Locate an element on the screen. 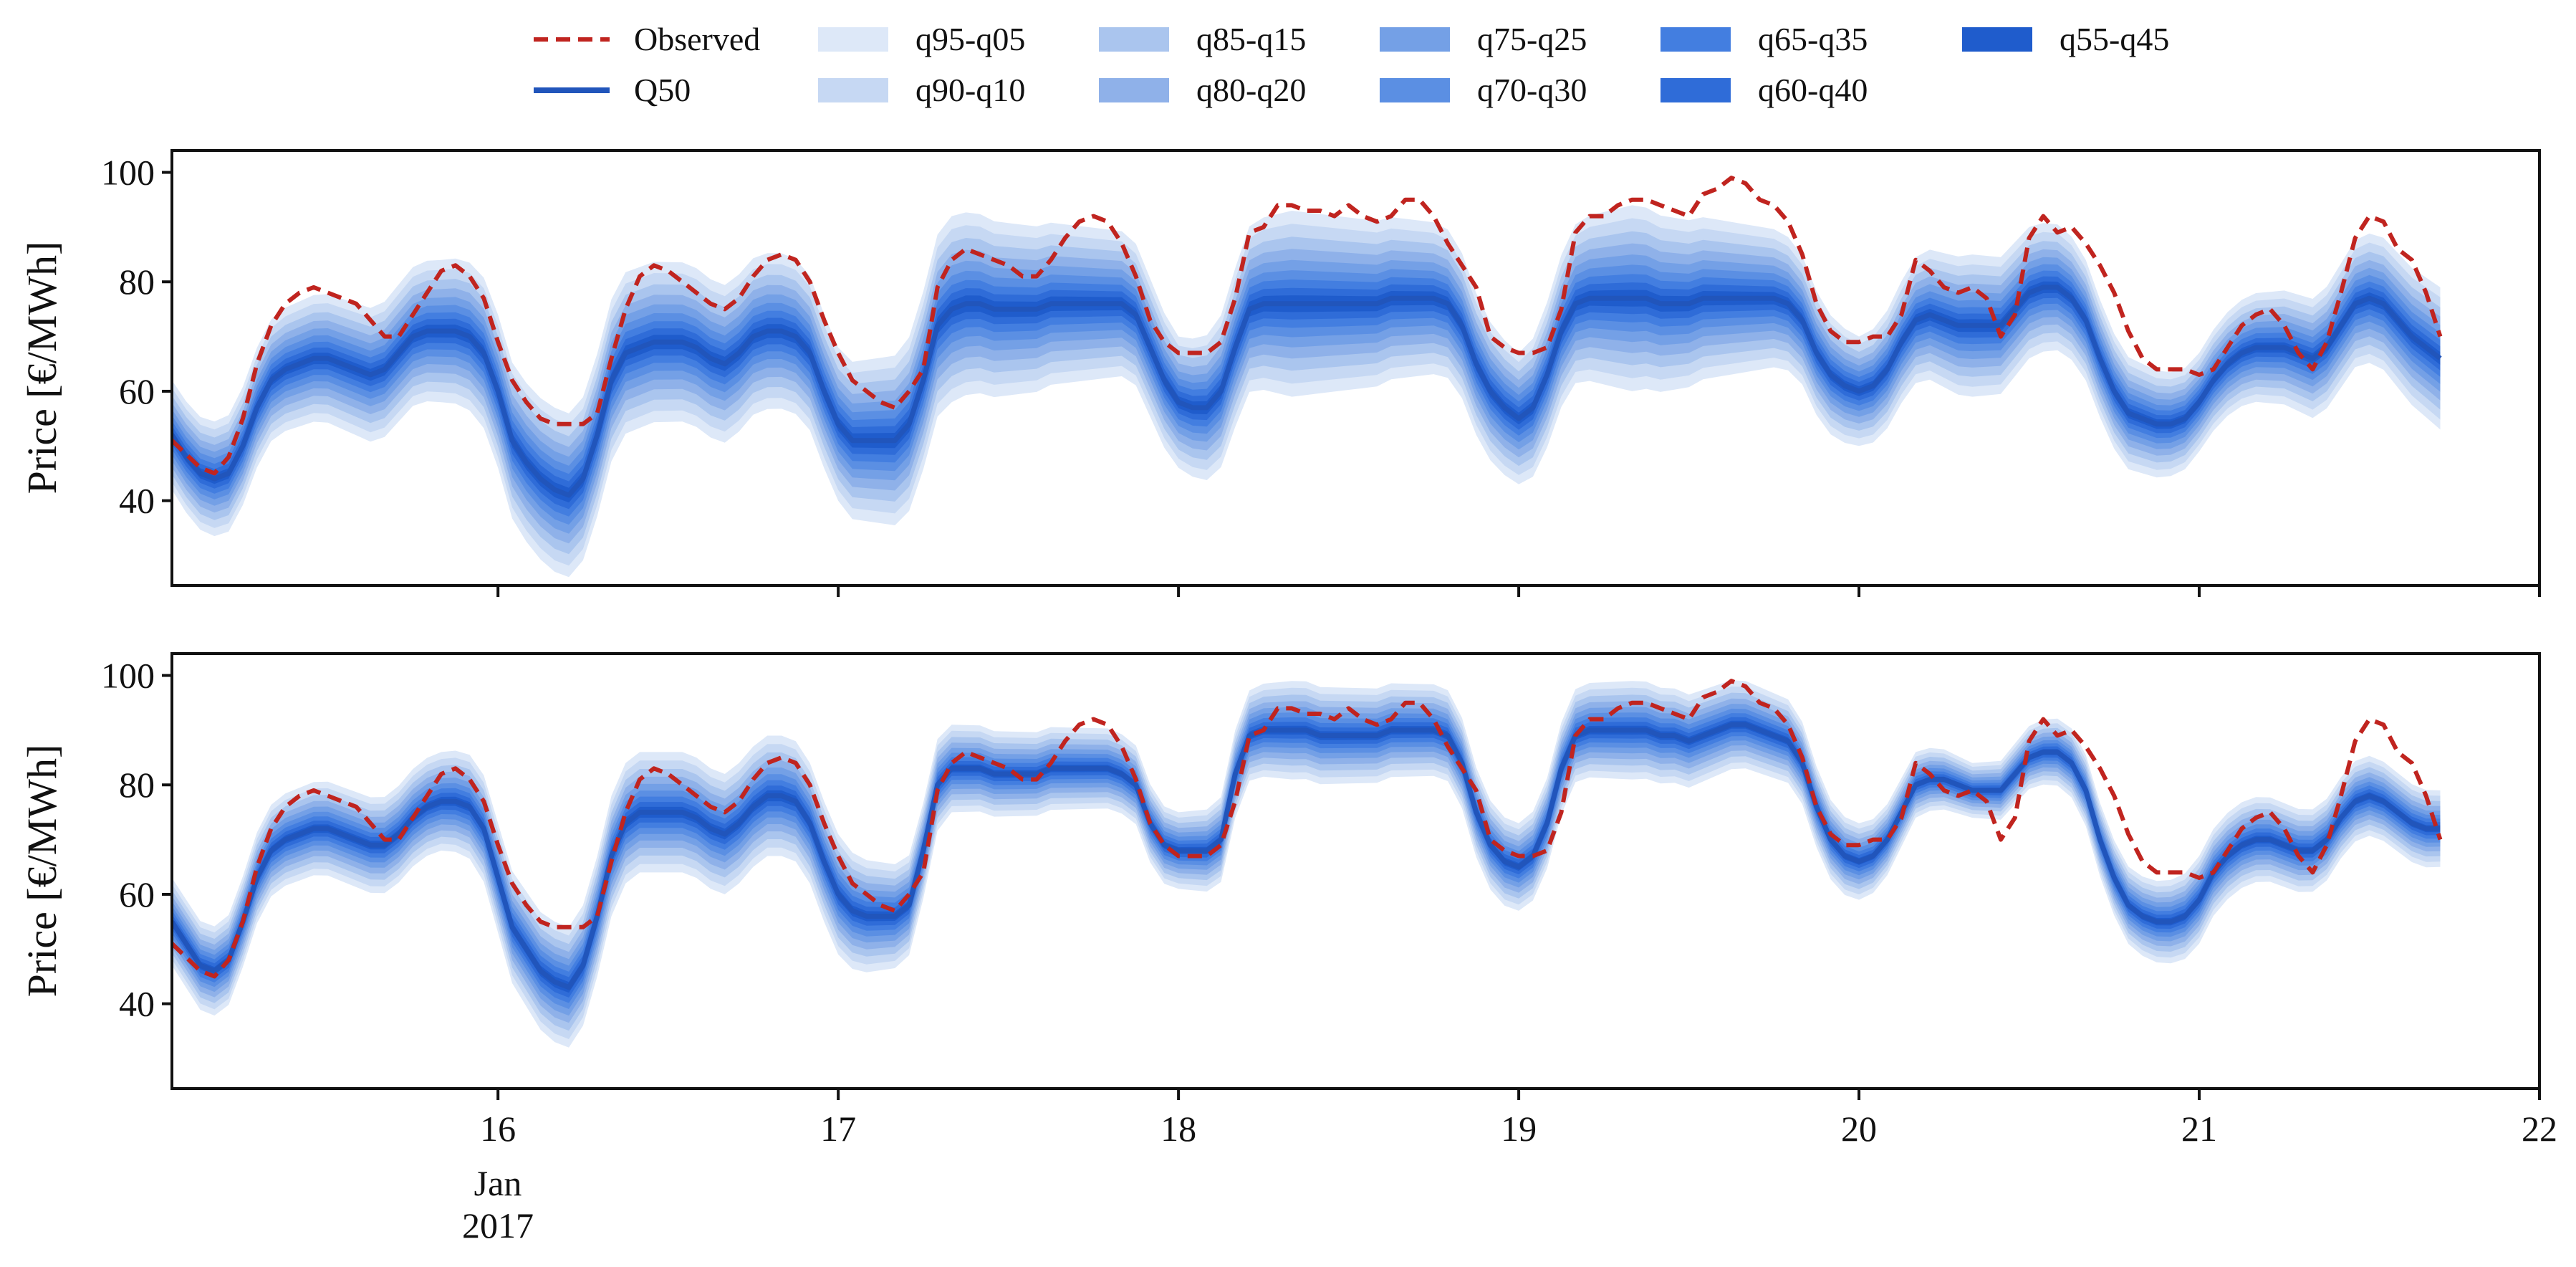 Image resolution: width=2576 pixels, height=1267 pixels. legend-swatch-q60-q40 is located at coordinates (1696, 90).